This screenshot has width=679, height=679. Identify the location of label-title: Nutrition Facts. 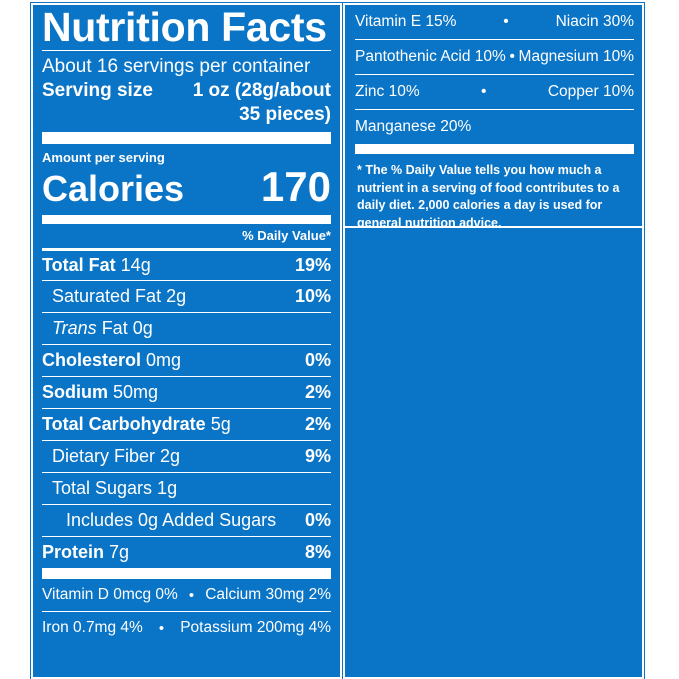
(184, 27).